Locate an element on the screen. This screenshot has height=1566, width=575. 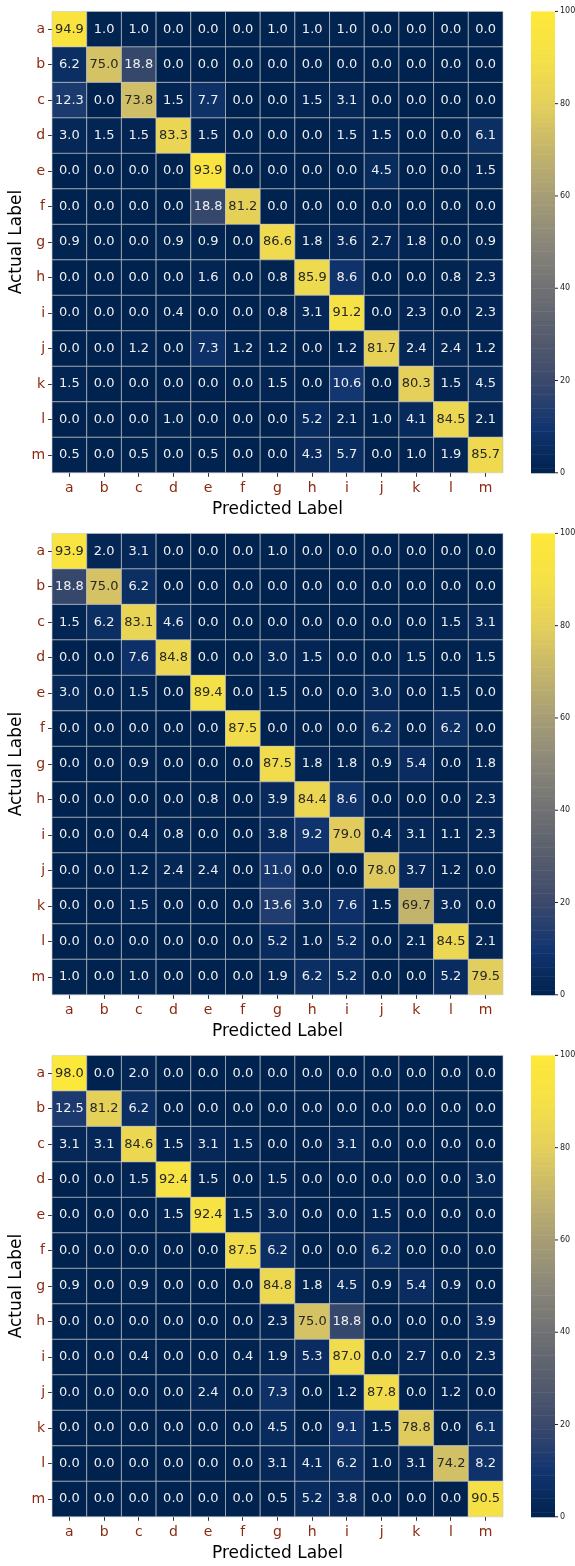
data-label: 0.5 is located at coordinates (69, 454).